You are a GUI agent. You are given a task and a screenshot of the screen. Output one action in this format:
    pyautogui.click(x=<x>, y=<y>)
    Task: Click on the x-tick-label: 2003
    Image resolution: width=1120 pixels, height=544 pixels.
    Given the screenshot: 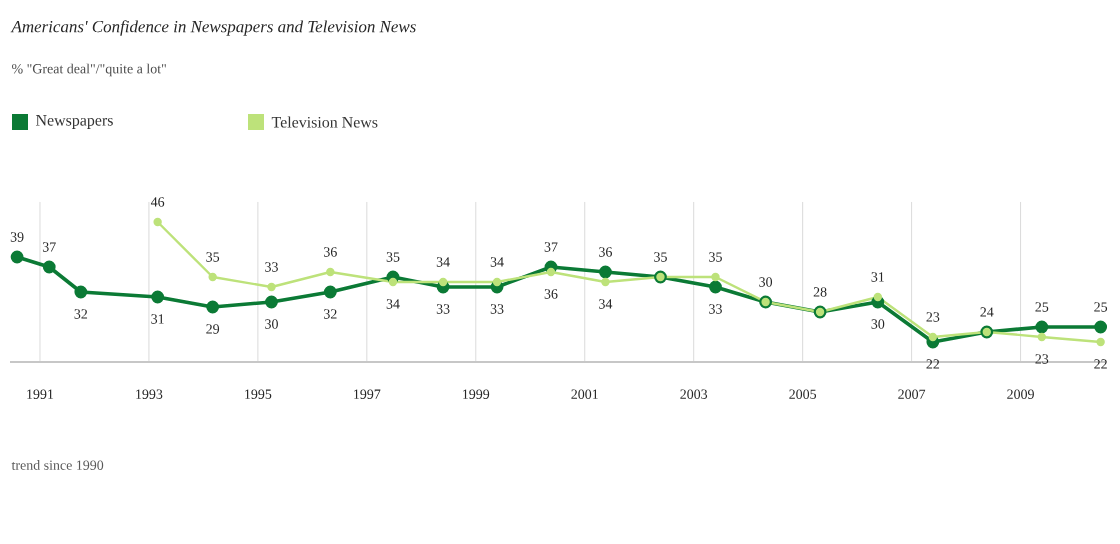 What is the action you would take?
    pyautogui.click(x=694, y=394)
    